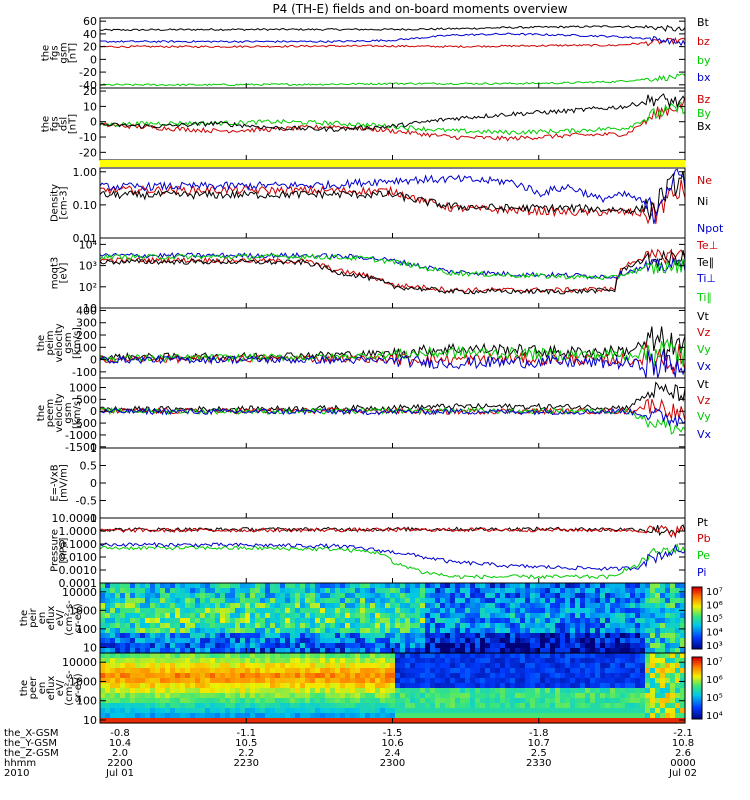  Describe the element at coordinates (392, 343) in the screenshot. I see `panel-frame` at that location.